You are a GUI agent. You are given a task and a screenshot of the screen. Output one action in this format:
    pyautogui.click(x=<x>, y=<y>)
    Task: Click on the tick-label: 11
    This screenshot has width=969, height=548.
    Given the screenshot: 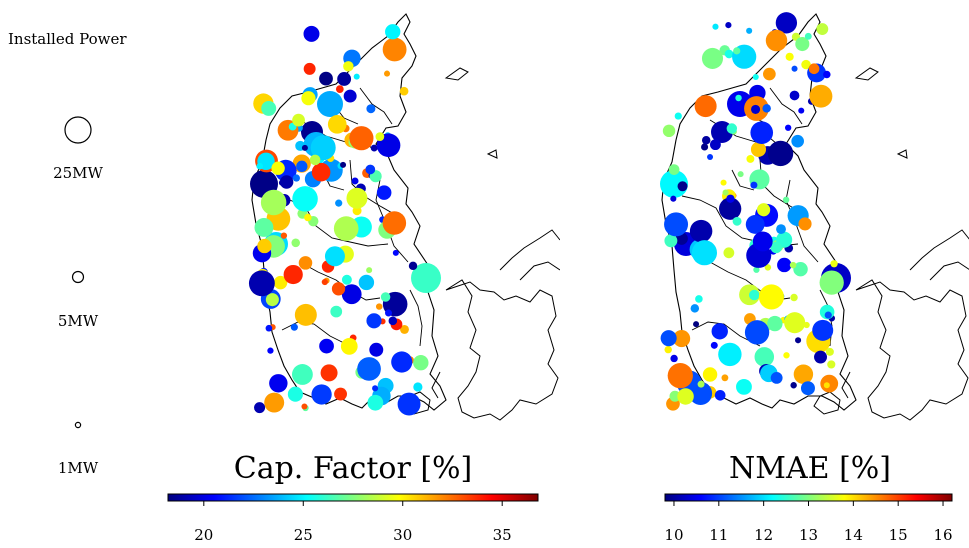 What is the action you would take?
    pyautogui.click(x=719, y=535)
    